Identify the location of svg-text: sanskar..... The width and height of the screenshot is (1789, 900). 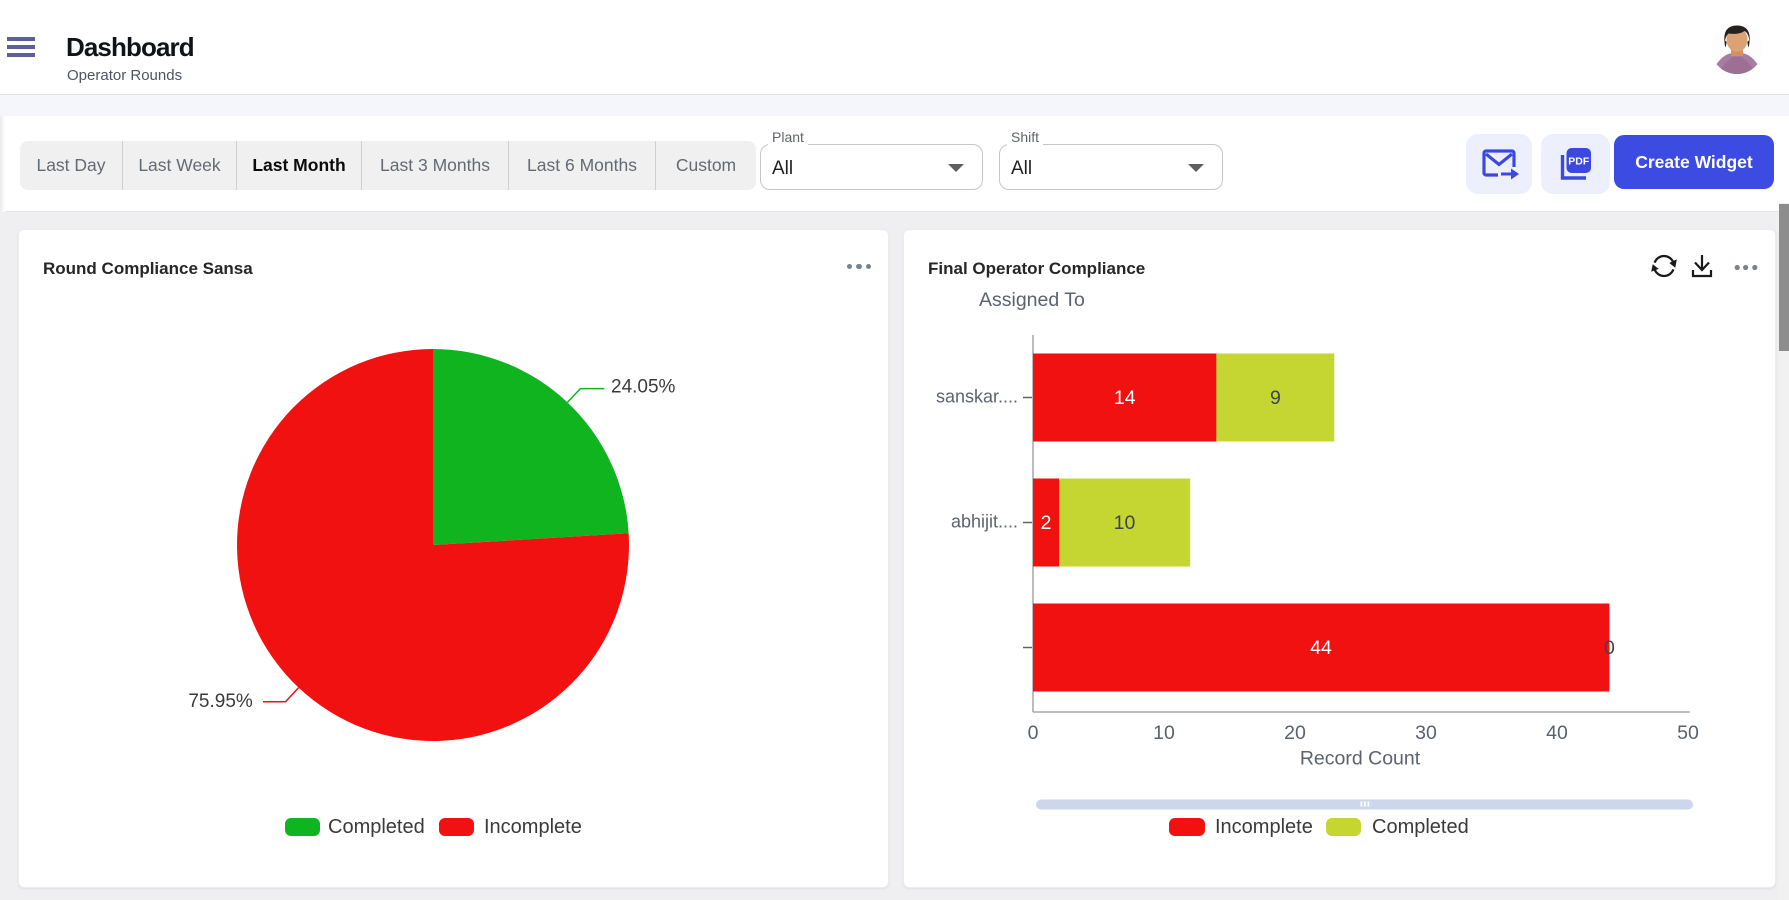
(977, 397).